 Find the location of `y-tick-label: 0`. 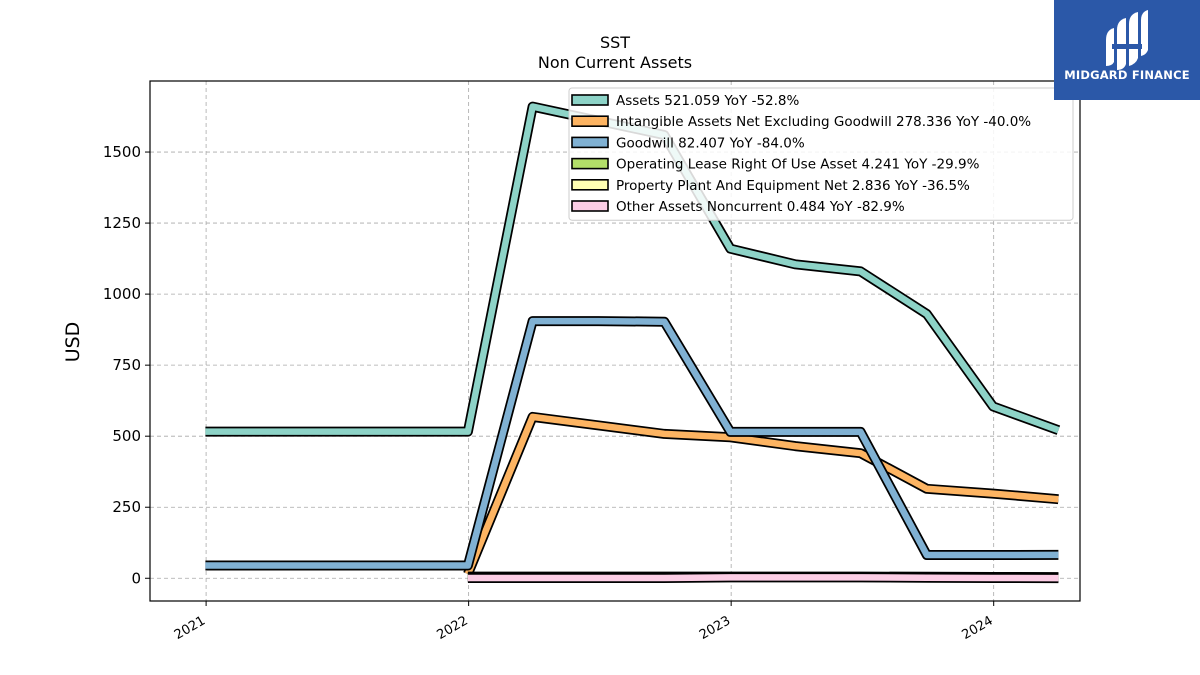

y-tick-label: 0 is located at coordinates (136, 578).